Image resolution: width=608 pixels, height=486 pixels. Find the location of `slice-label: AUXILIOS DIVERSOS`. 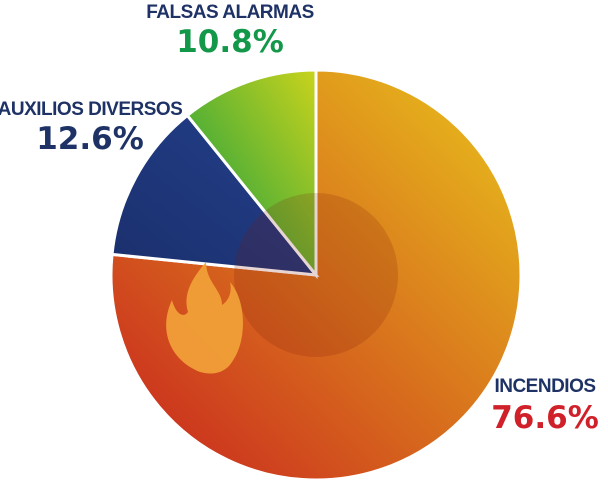

slice-label: AUXILIOS DIVERSOS is located at coordinates (91, 109).